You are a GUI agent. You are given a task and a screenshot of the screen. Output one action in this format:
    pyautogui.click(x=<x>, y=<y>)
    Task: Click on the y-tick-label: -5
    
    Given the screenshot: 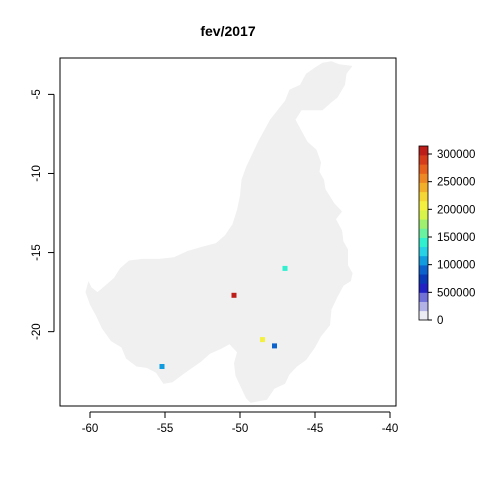 What is the action you would take?
    pyautogui.click(x=37, y=94)
    